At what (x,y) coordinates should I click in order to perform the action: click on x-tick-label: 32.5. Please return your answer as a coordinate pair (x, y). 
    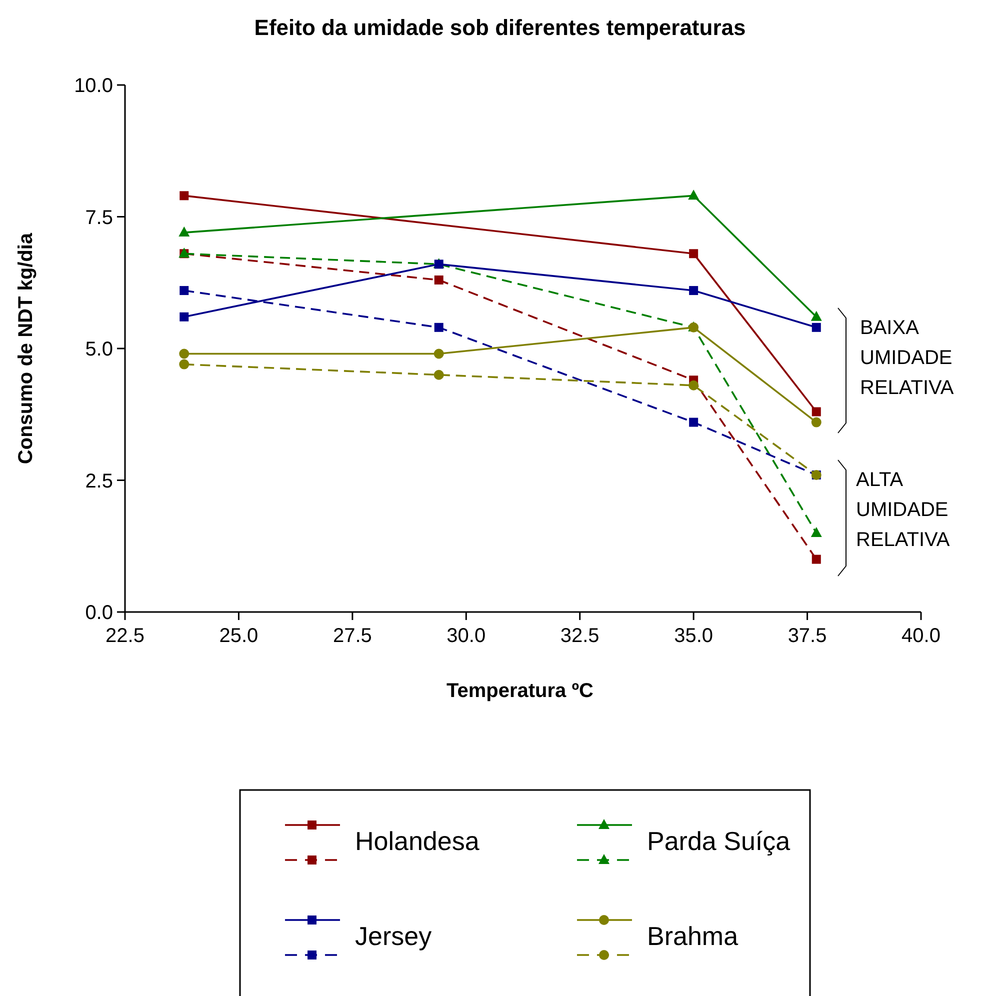
    Looking at the image, I should click on (580, 636).